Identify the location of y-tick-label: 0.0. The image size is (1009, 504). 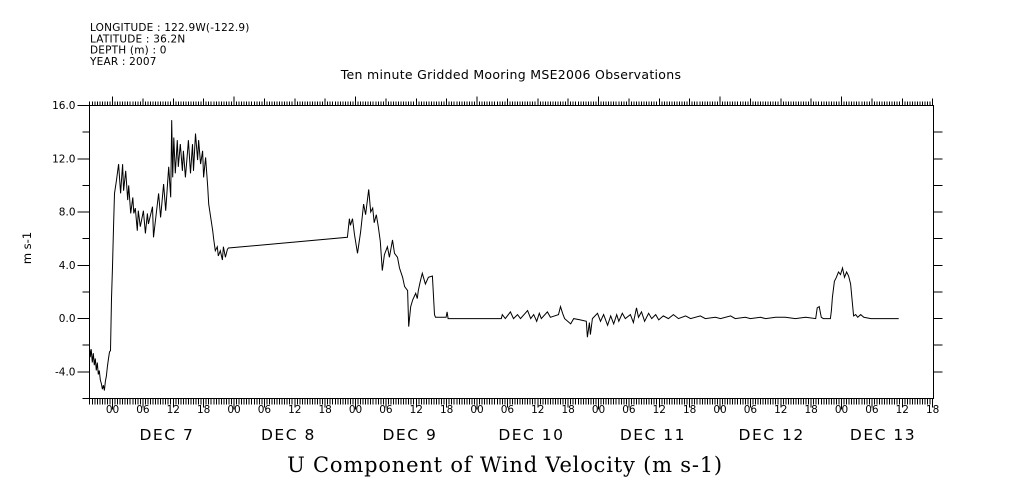
(67, 319).